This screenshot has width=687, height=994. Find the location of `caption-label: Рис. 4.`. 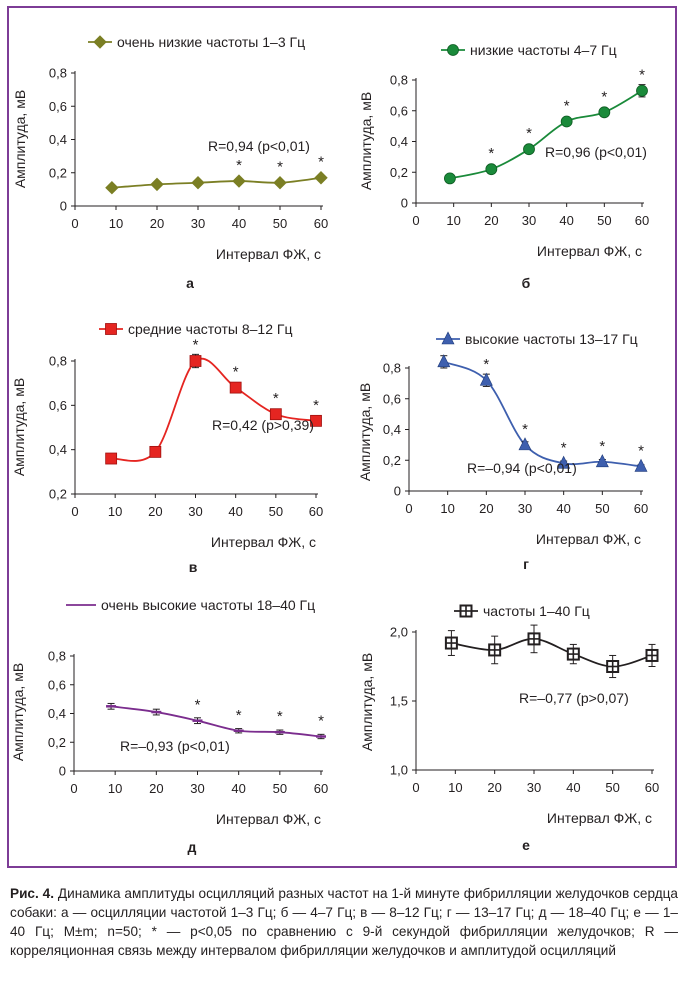

caption-label: Рис. 4. is located at coordinates (32, 893).